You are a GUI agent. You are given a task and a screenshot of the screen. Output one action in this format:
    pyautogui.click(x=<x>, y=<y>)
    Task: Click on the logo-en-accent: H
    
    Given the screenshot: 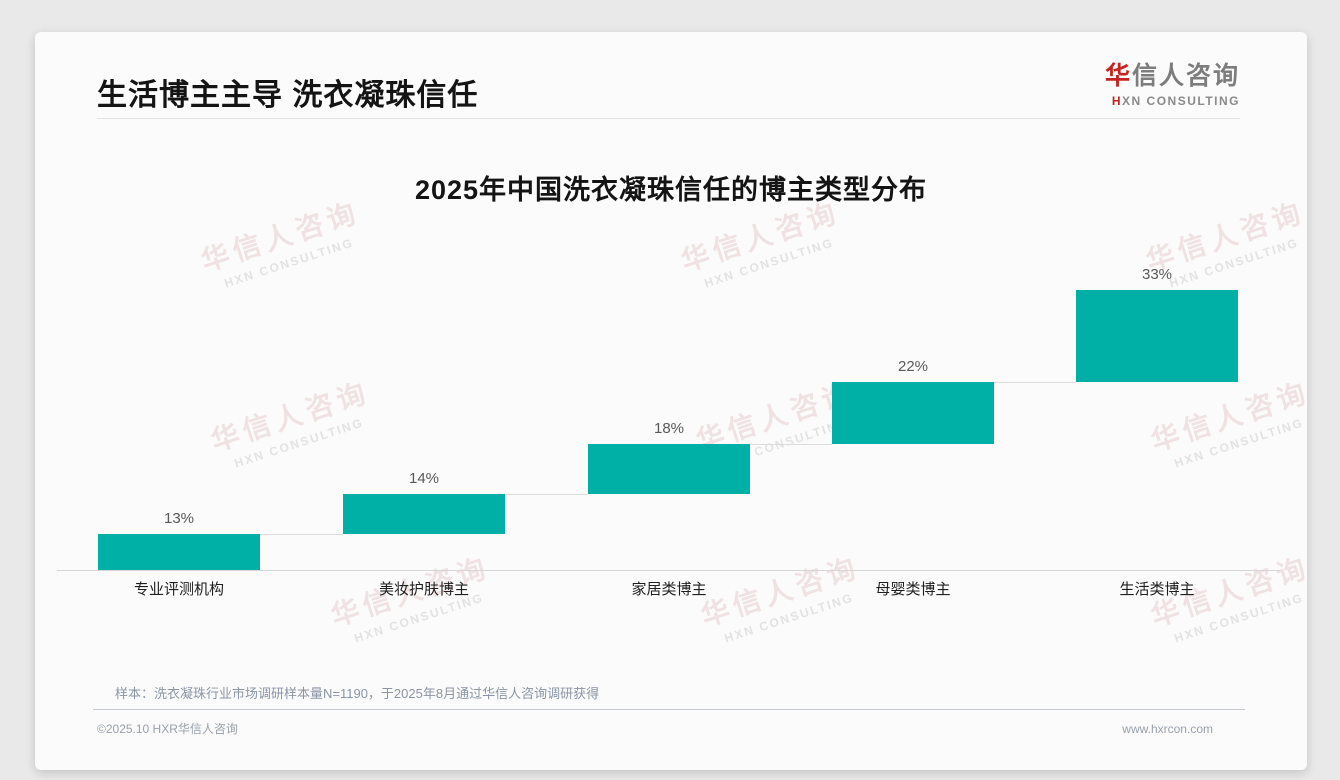 What is the action you would take?
    pyautogui.click(x=1117, y=101)
    